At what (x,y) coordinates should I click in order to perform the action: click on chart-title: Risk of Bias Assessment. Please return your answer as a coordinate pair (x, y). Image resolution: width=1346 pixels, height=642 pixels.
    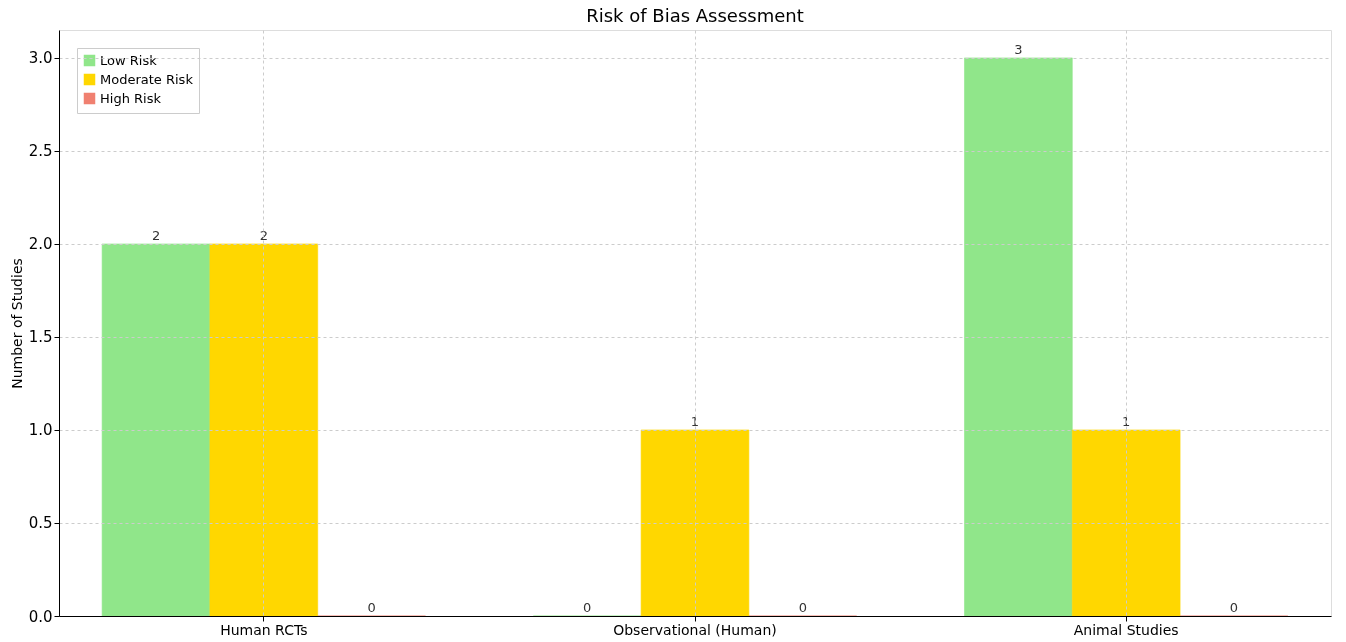
    Looking at the image, I should click on (695, 15).